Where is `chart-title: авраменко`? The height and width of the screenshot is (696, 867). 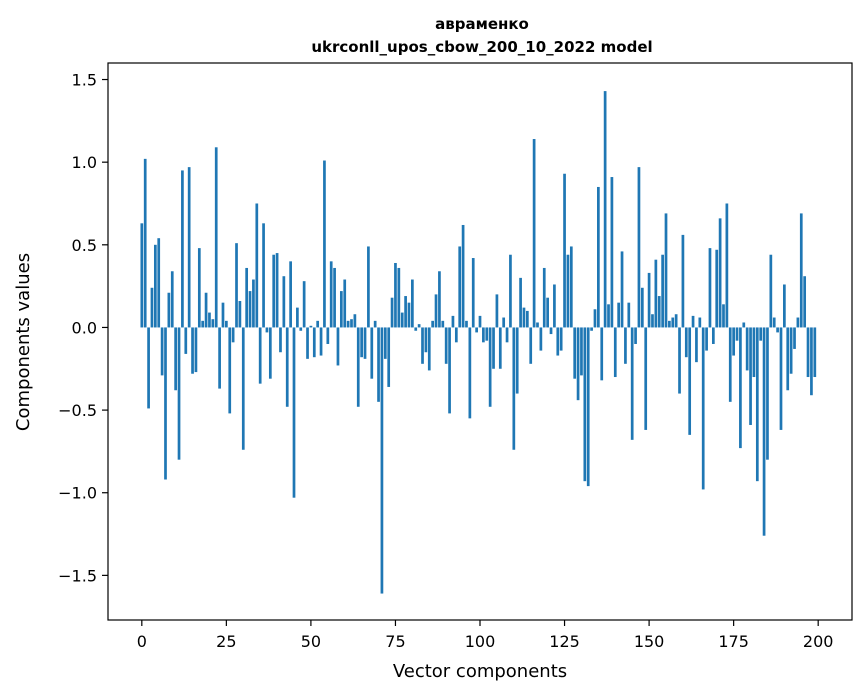
chart-title: авраменко is located at coordinates (482, 24).